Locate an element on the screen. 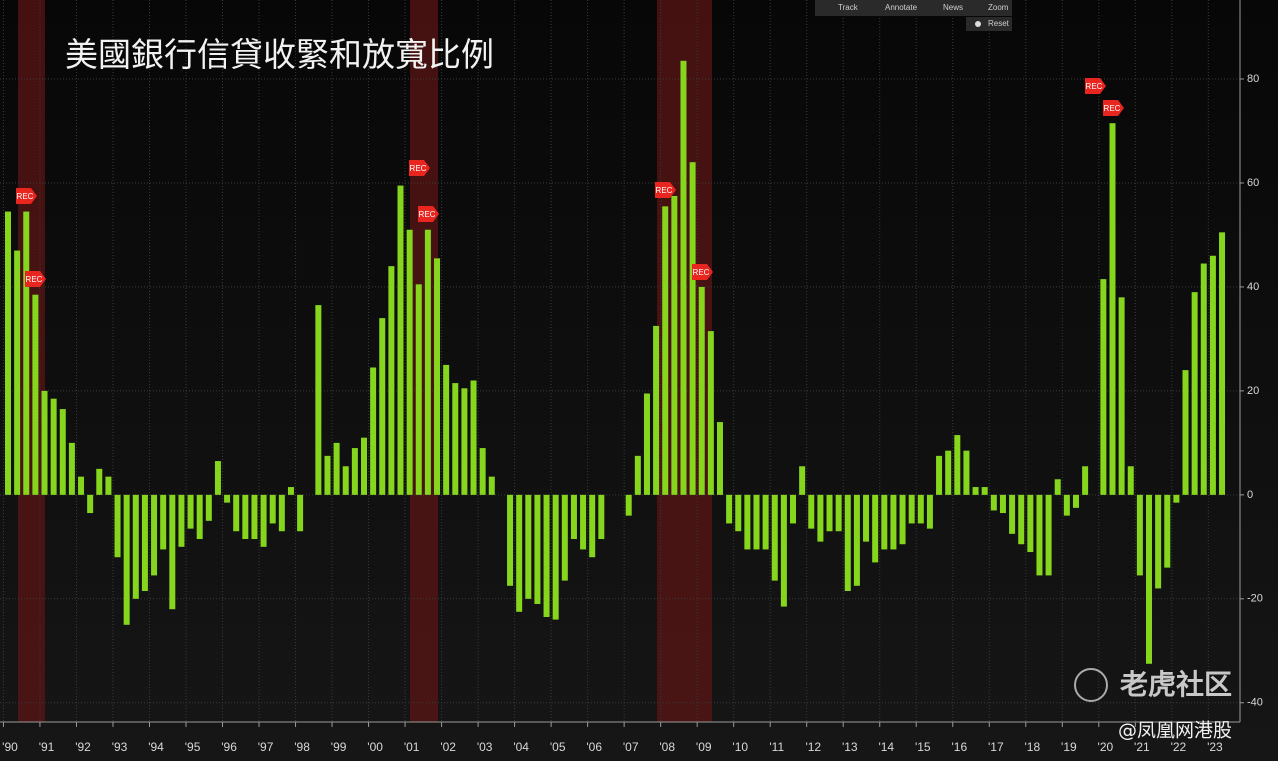 The image size is (1278, 761). y-tick-label: 40 is located at coordinates (1253, 287).